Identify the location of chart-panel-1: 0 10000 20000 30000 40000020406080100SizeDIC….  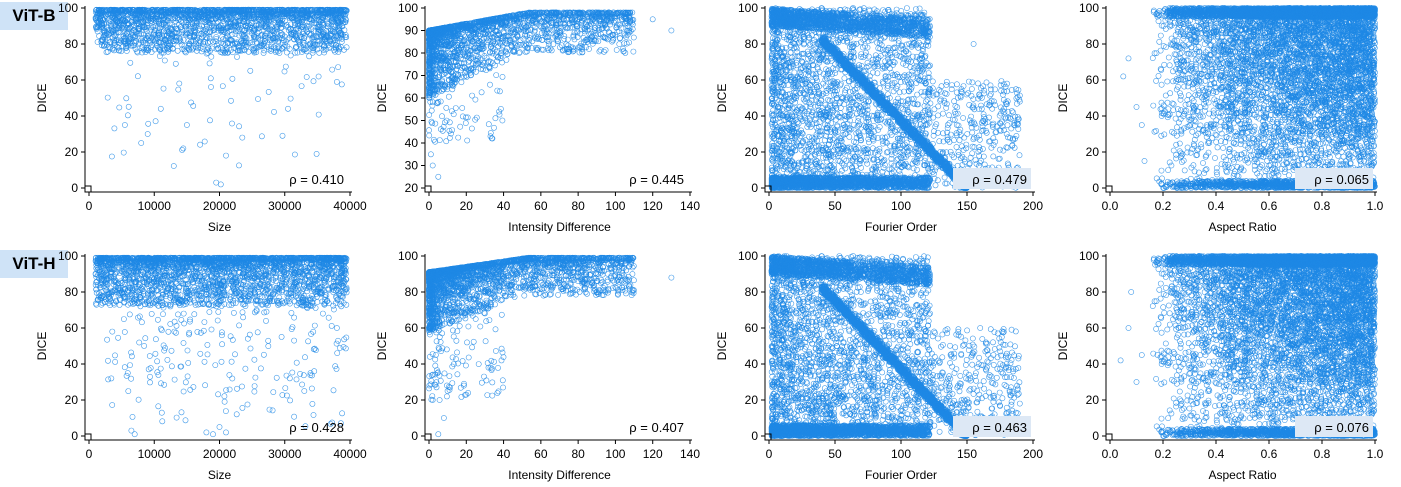
(201, 117).